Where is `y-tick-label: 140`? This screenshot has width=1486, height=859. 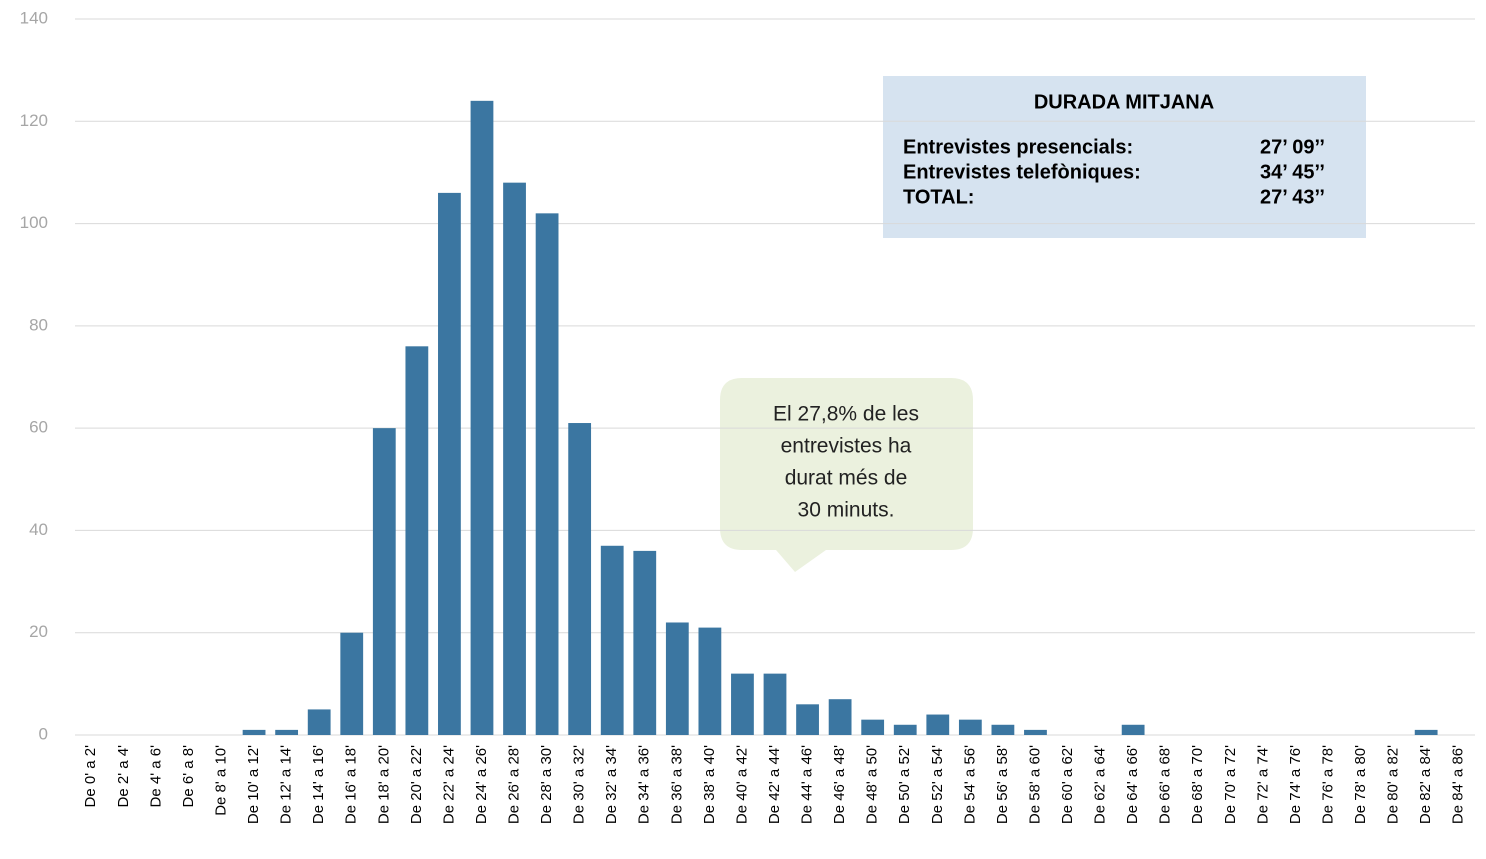
y-tick-label: 140 is located at coordinates (34, 17).